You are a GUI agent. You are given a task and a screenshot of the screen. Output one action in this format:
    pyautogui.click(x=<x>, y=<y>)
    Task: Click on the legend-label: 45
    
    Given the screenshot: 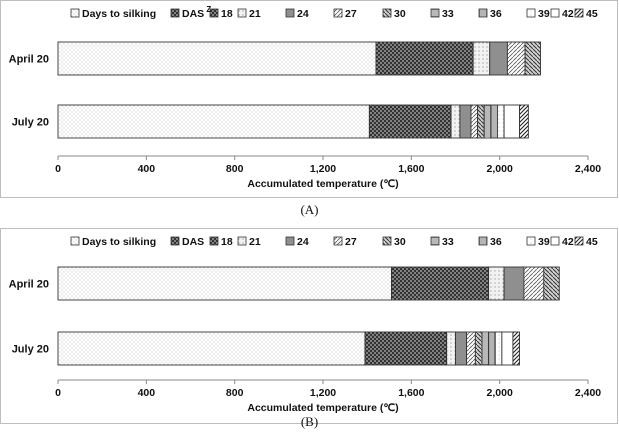 What is the action you would take?
    pyautogui.click(x=592, y=242)
    